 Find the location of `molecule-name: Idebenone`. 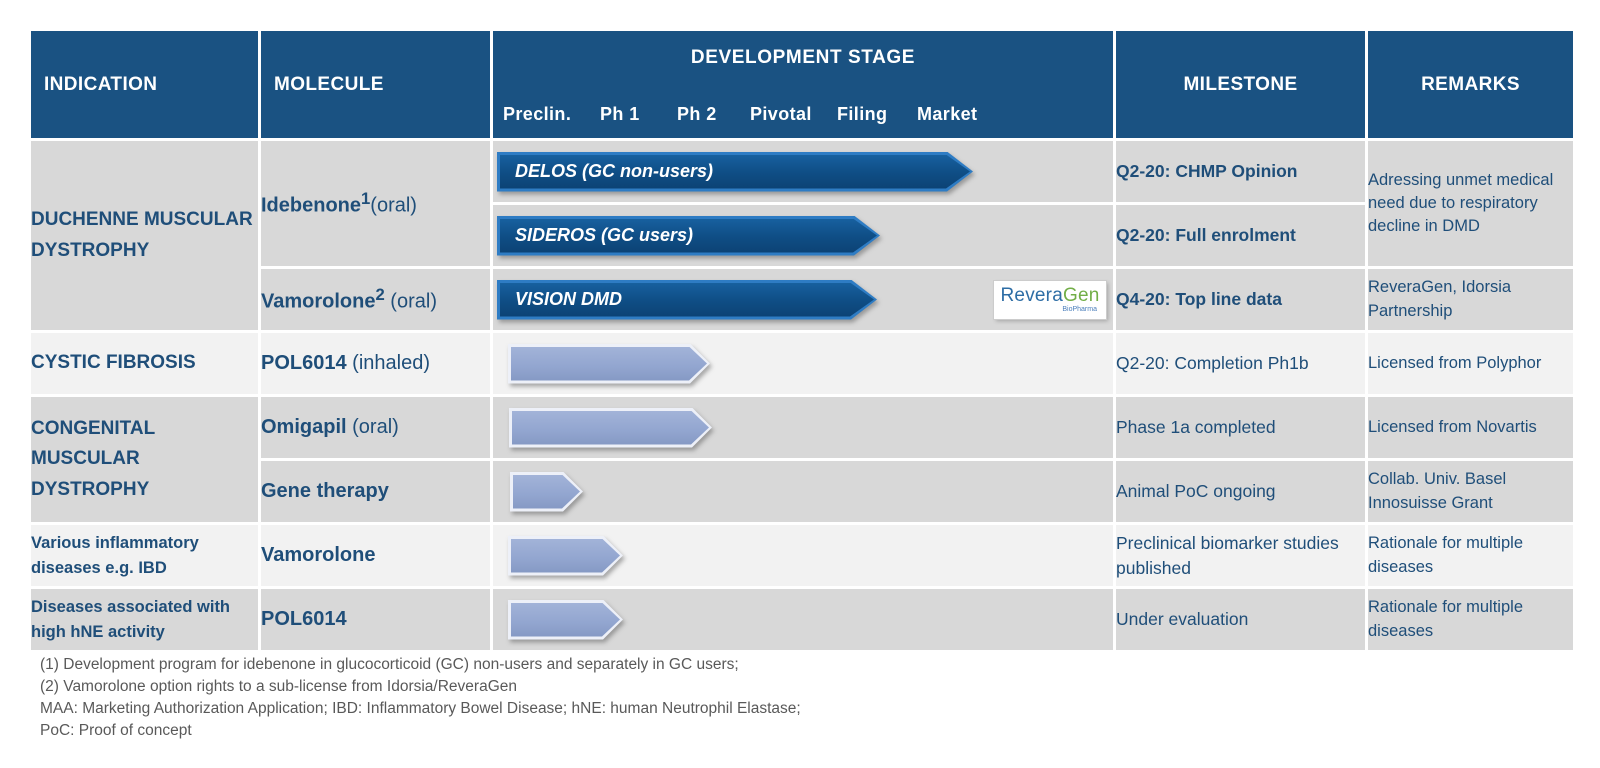

molecule-name: Idebenone is located at coordinates (311, 205).